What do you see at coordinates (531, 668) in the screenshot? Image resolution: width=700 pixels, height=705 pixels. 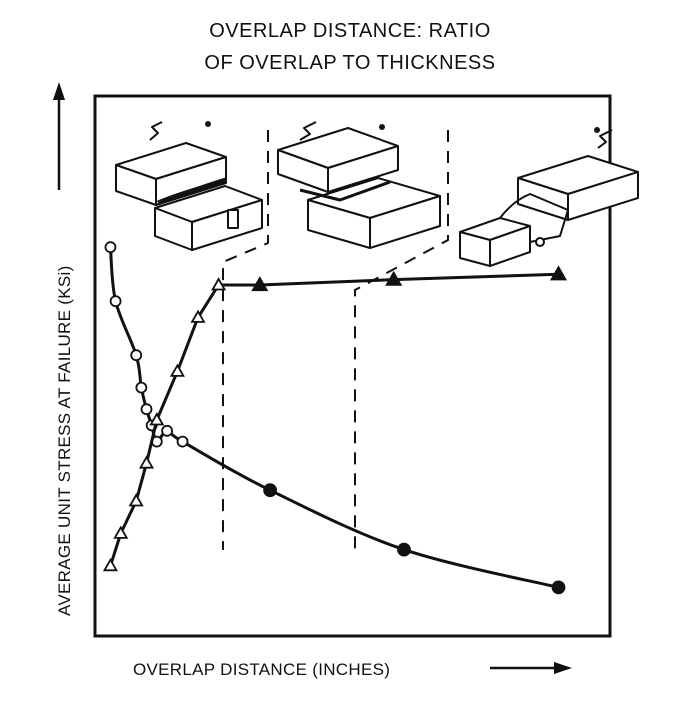 I see `x-axis-arrow` at bounding box center [531, 668].